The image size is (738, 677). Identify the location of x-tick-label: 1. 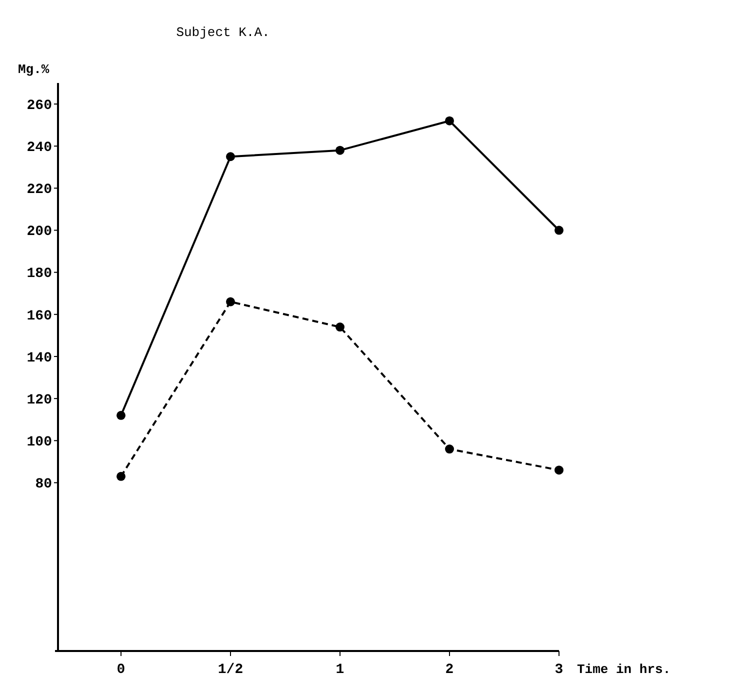
(340, 669).